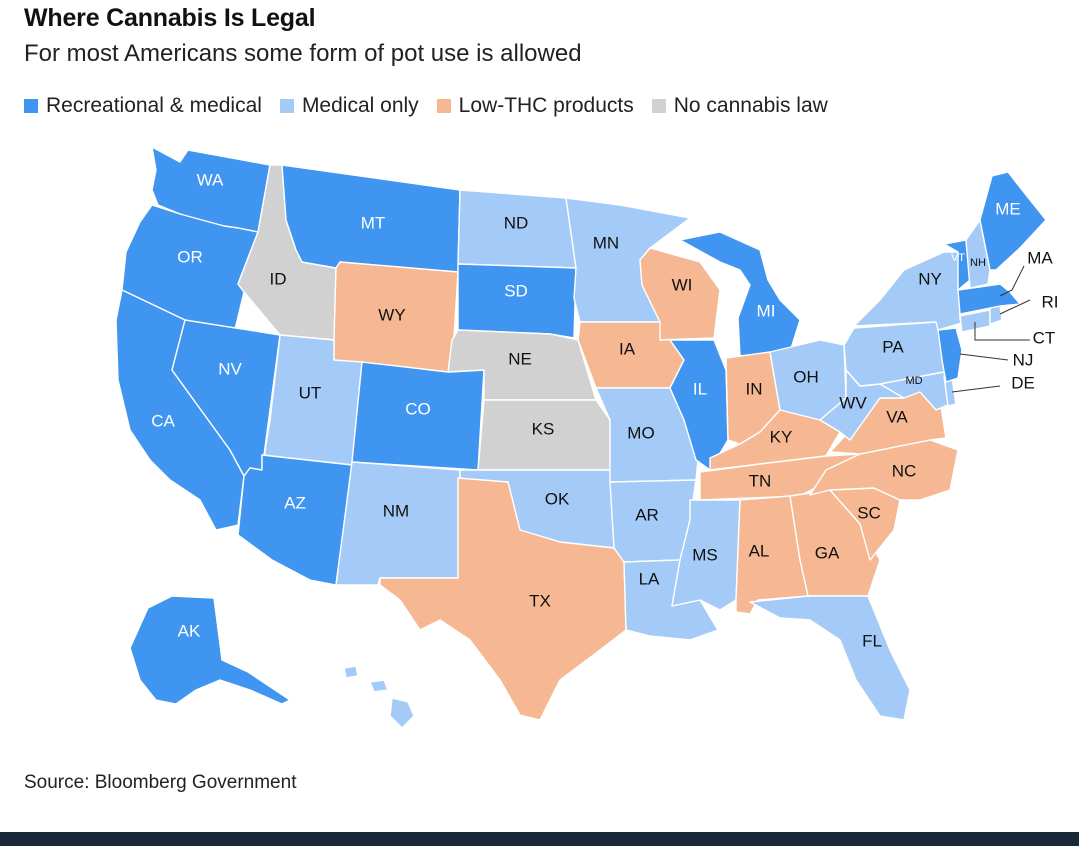  Describe the element at coordinates (360, 105) in the screenshot. I see `legend-label-medical: Medical only` at that location.